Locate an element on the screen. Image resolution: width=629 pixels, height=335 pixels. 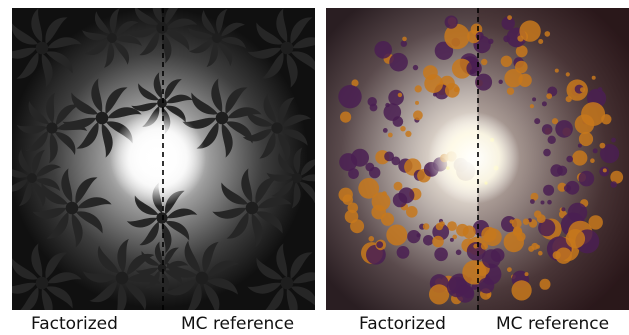
caption-factorized-right: Factorized is located at coordinates (402, 324).